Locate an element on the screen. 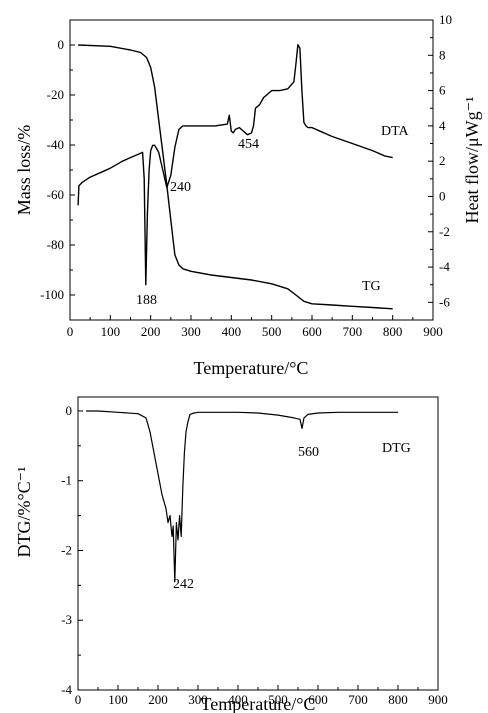  left-y-axis-ticks: 0 -20 -40 -60 -80 -100 is located at coordinates (57, 179).